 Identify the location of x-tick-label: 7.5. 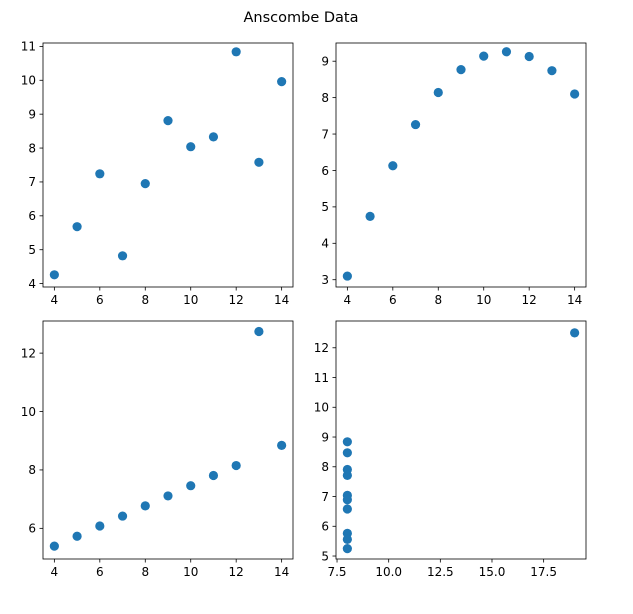
(336, 572).